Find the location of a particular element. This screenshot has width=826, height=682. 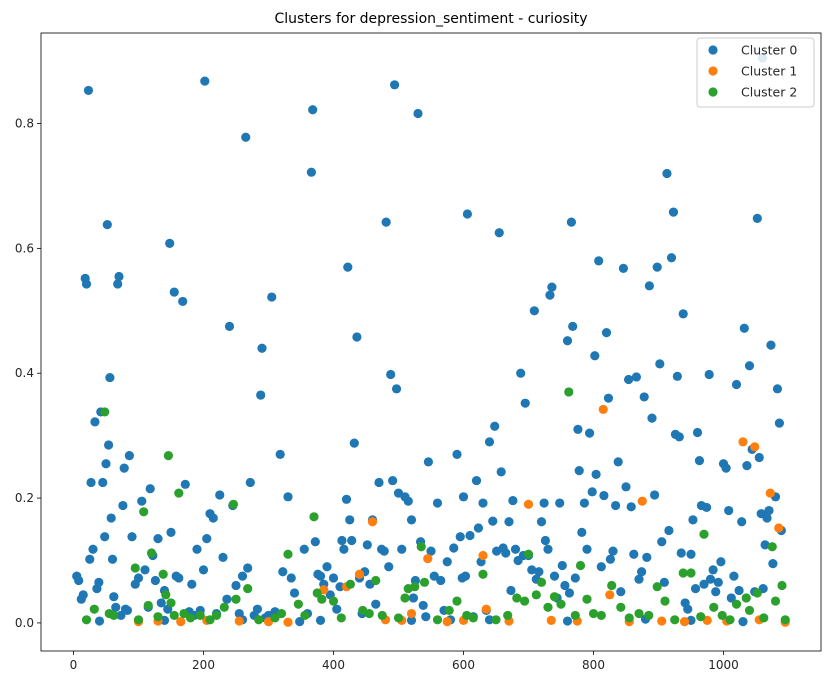

x-tick-label: 200 is located at coordinates (203, 665).